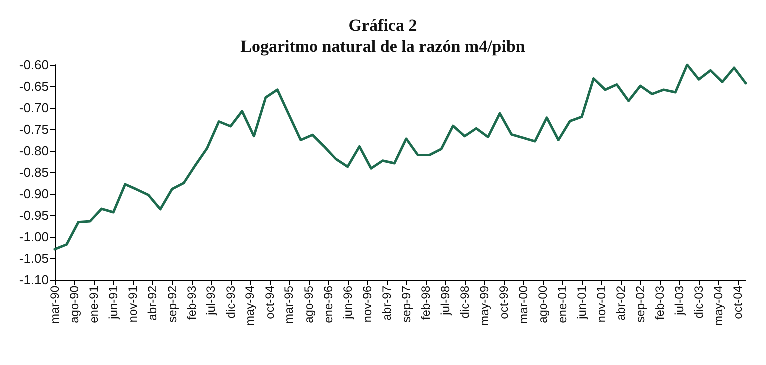  Describe the element at coordinates (34, 215) in the screenshot. I see `y-tick-label: -0.95` at that location.